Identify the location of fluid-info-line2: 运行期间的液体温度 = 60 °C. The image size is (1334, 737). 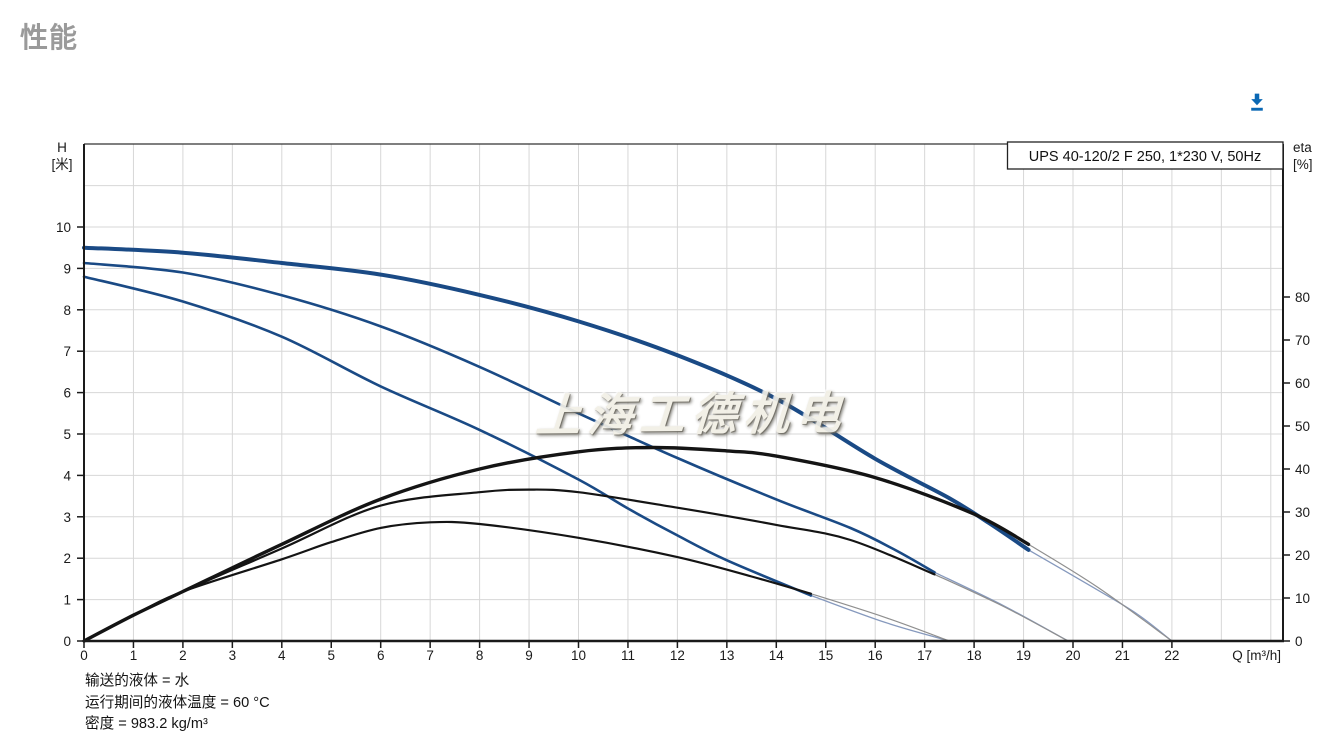
(177, 702).